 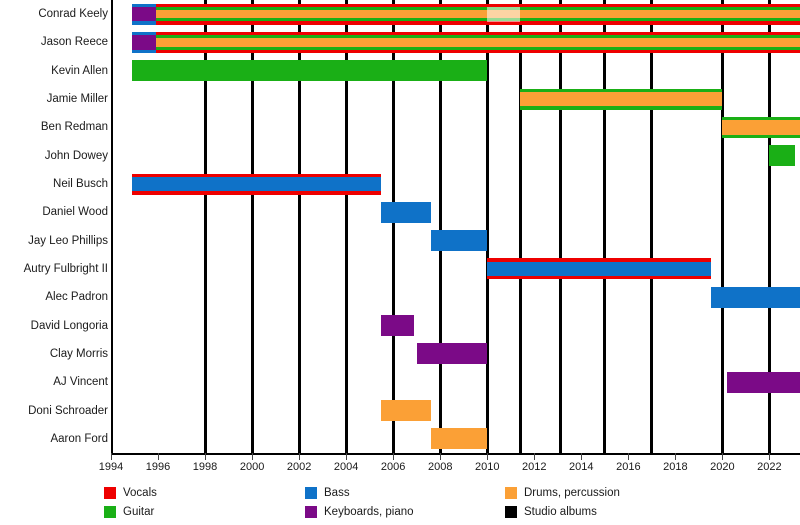 I want to click on legend-swatch-bass, so click(x=311, y=493).